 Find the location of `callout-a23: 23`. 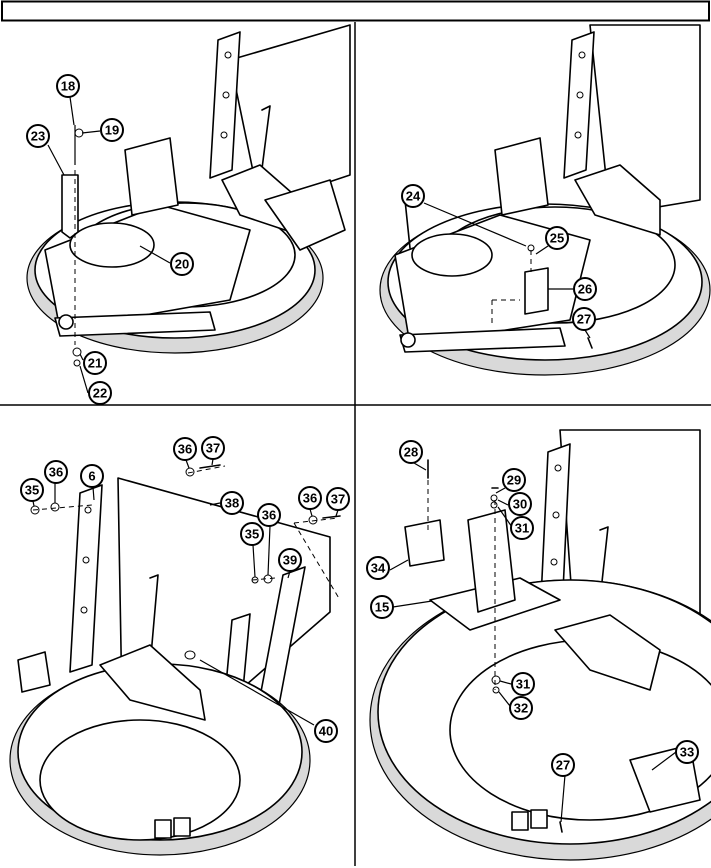

callout-a23: 23 is located at coordinates (38, 136).